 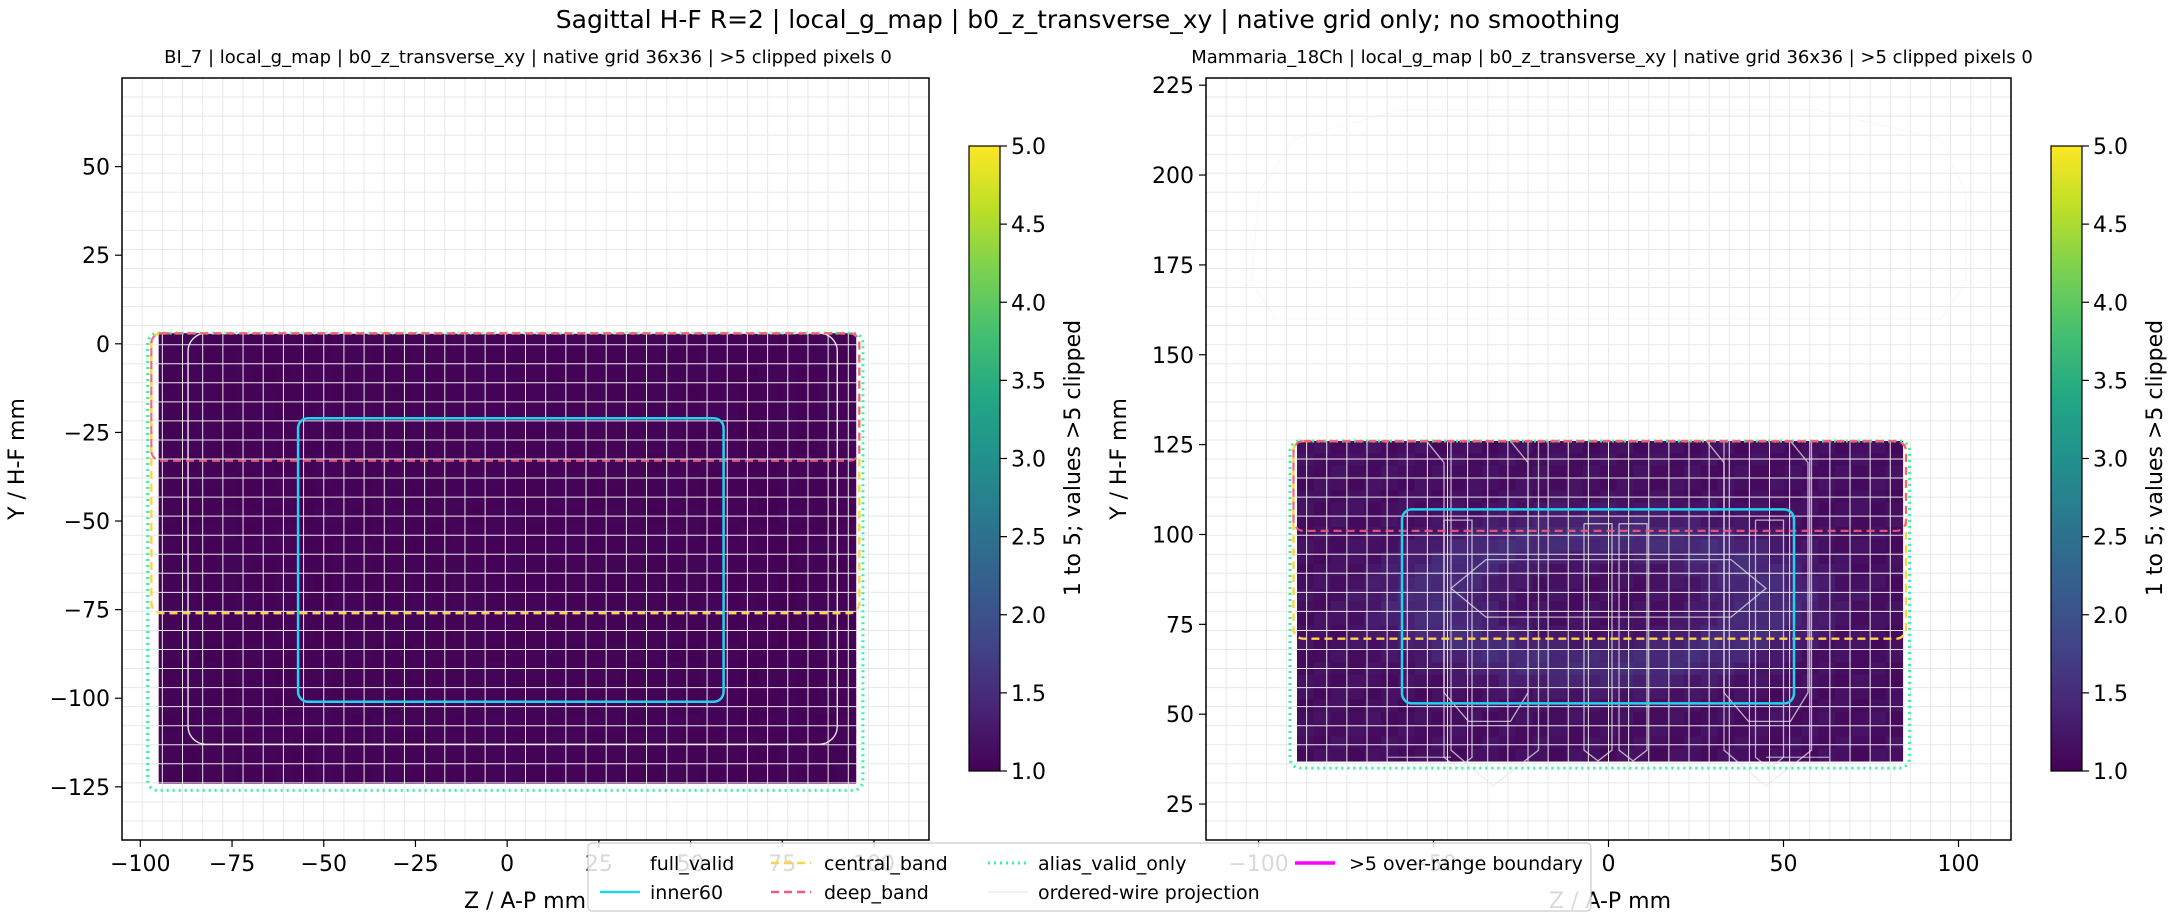 I want to click on y-tick-label: 225, so click(x=1173, y=86).